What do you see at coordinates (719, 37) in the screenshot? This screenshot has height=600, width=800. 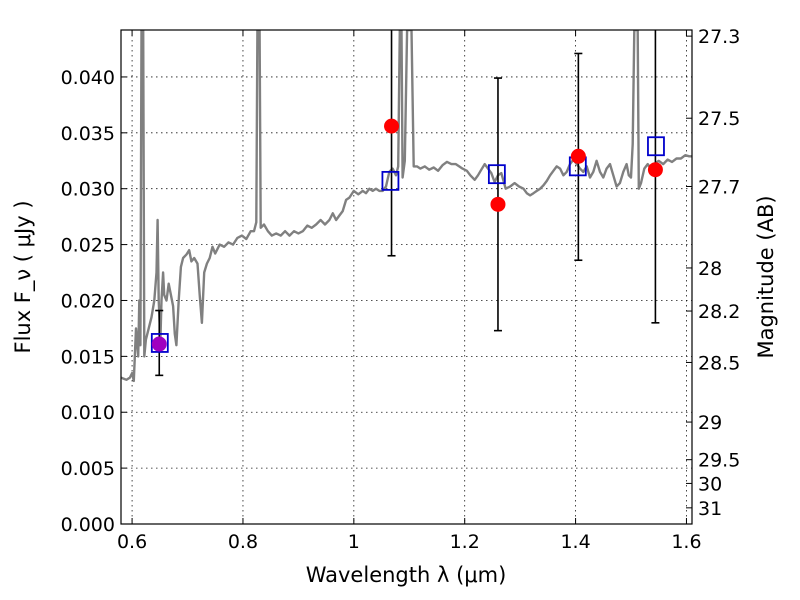 I see `right-tick-label: 27.3` at bounding box center [719, 37].